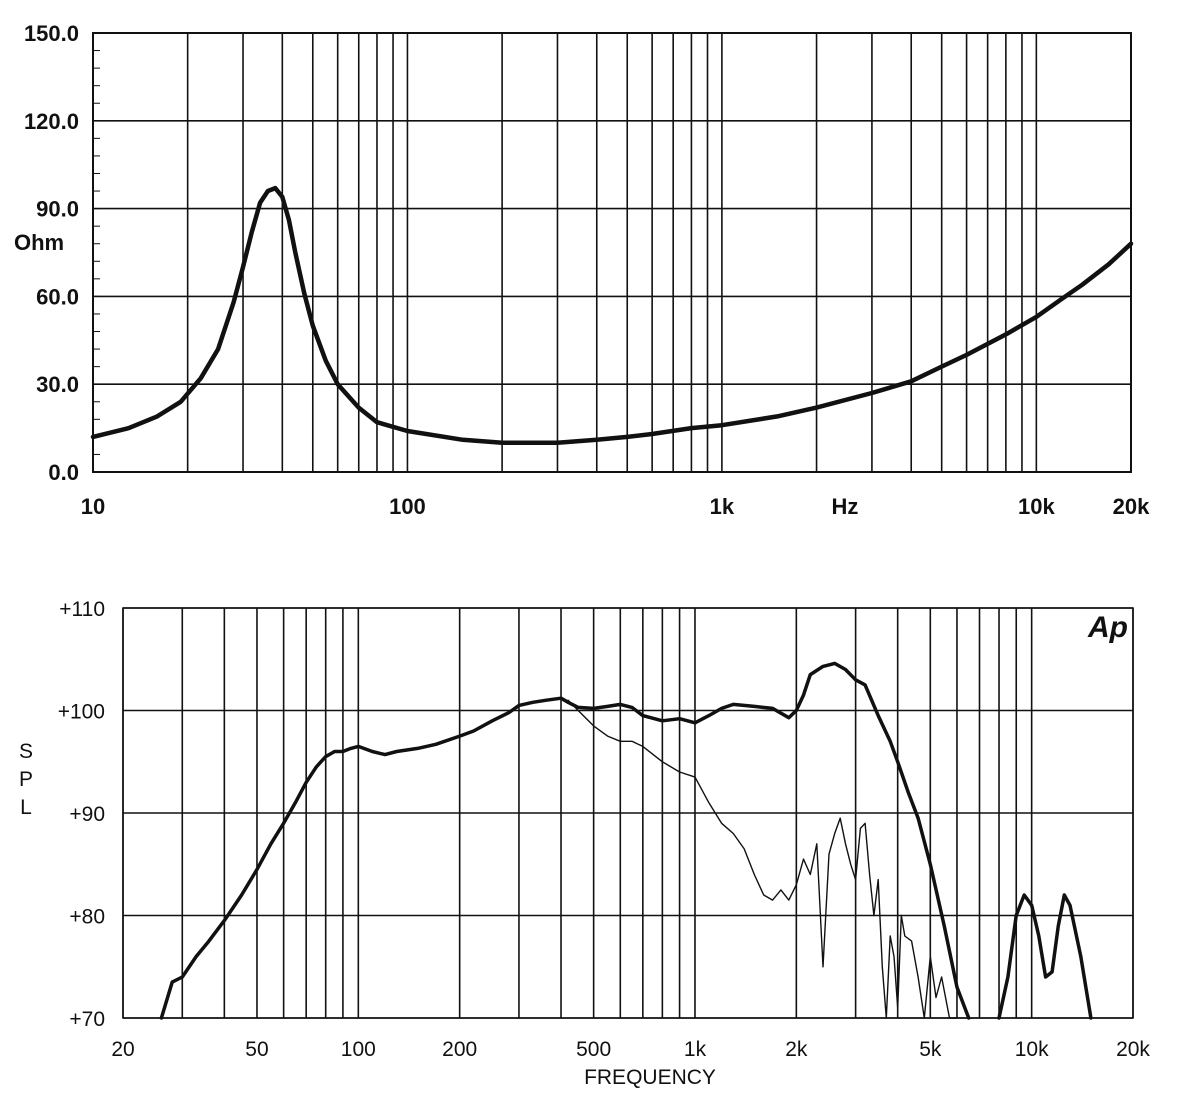  I want to click on spl-y-axis-label: SPL, so click(26, 779).